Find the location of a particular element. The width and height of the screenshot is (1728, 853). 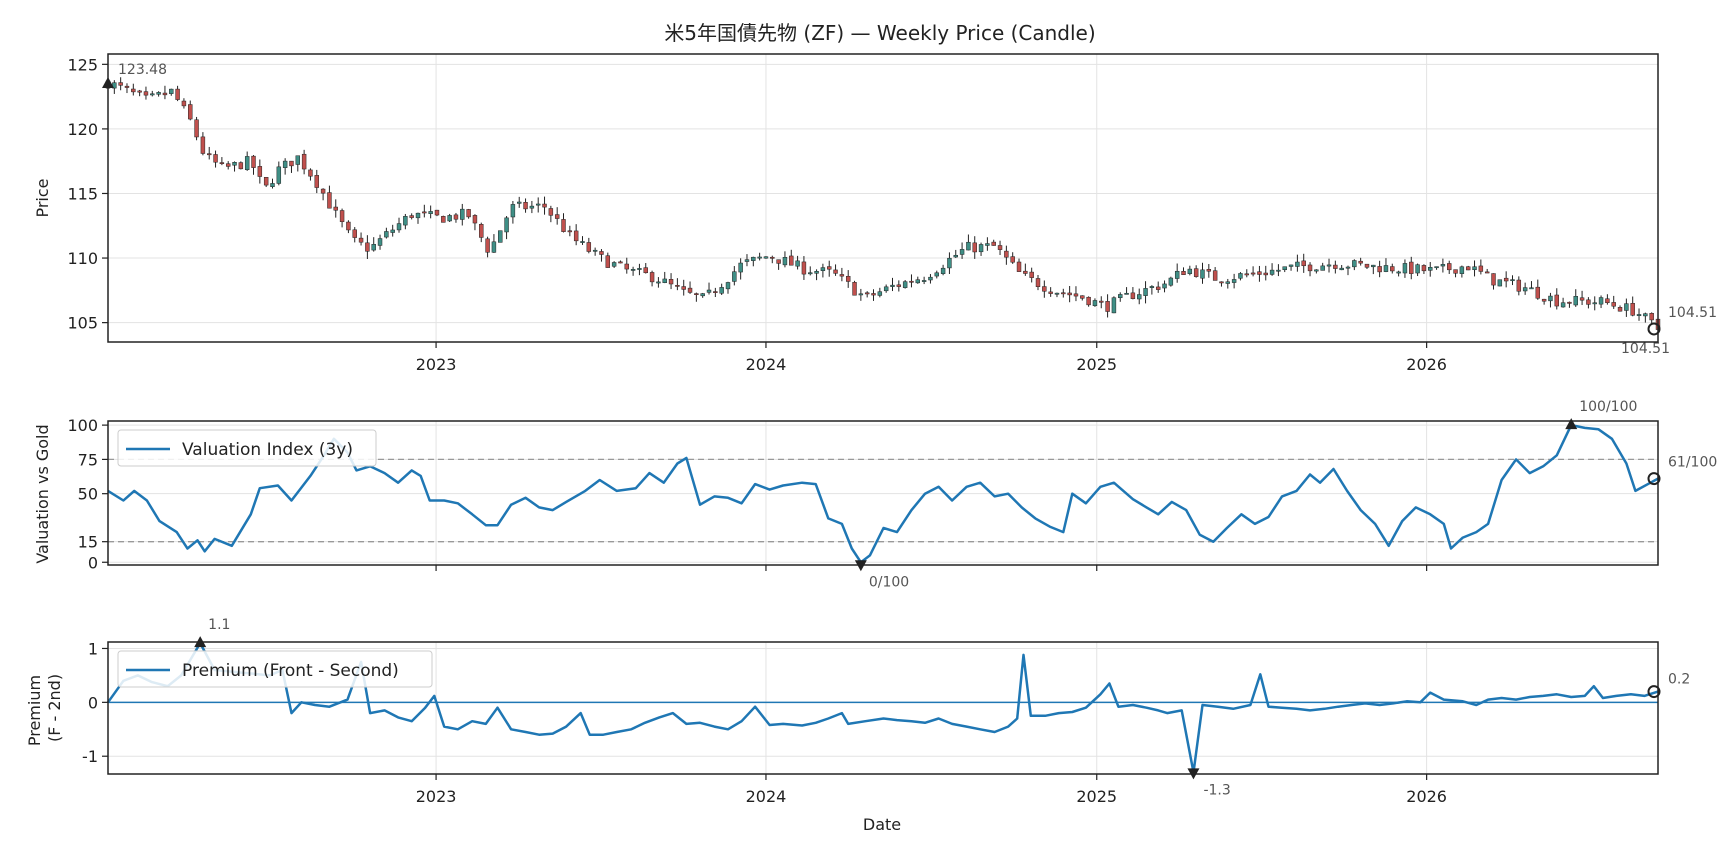

valuation-min-annotation: 0/100 is located at coordinates (889, 582).